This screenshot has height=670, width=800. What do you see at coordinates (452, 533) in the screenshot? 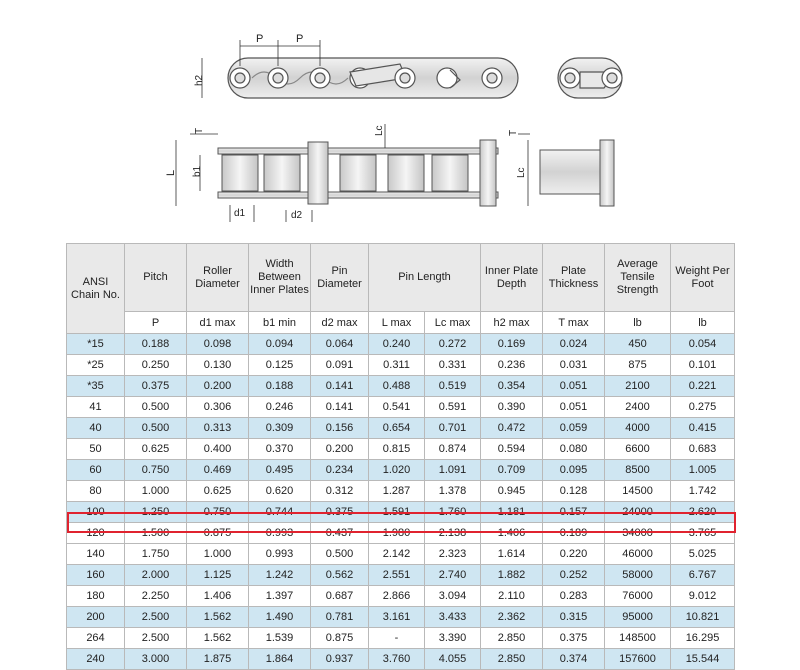
I see `table-cell: 2.138` at bounding box center [452, 533].